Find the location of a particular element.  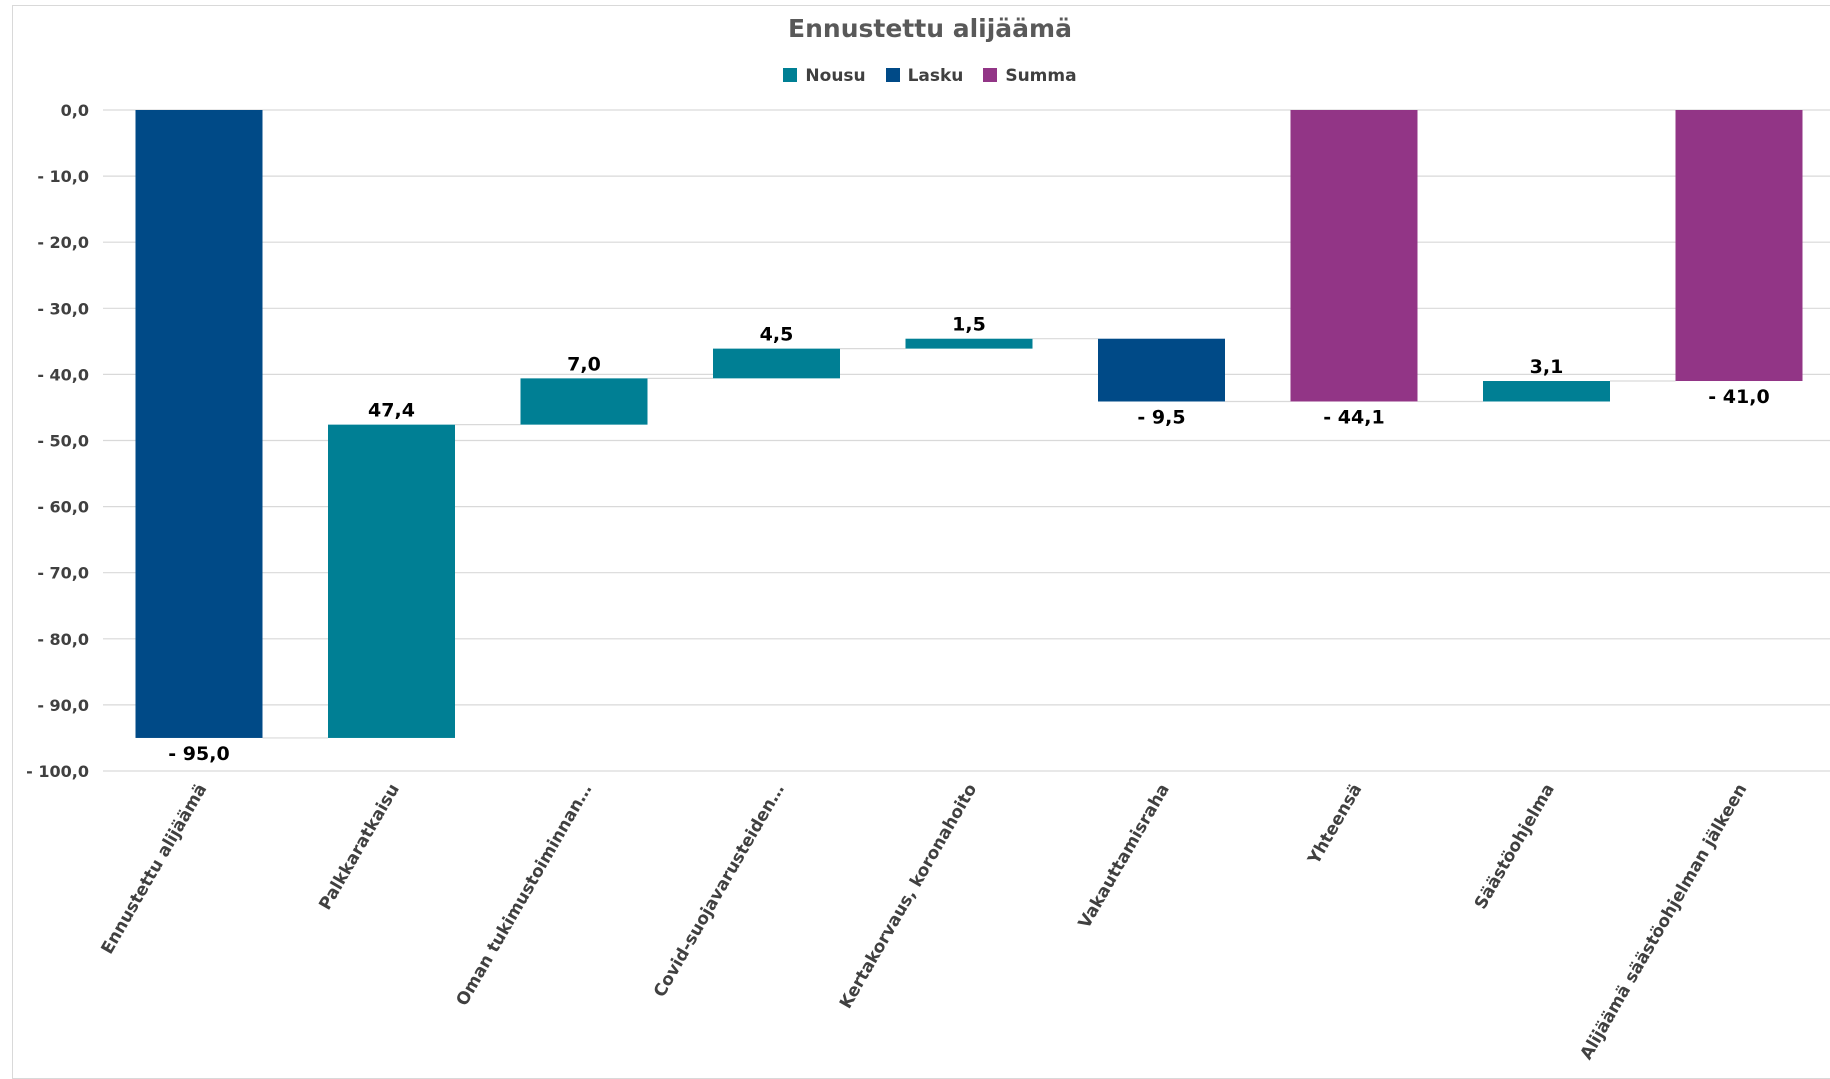

x-category-label: Yhteensä is located at coordinates (1335, 825).